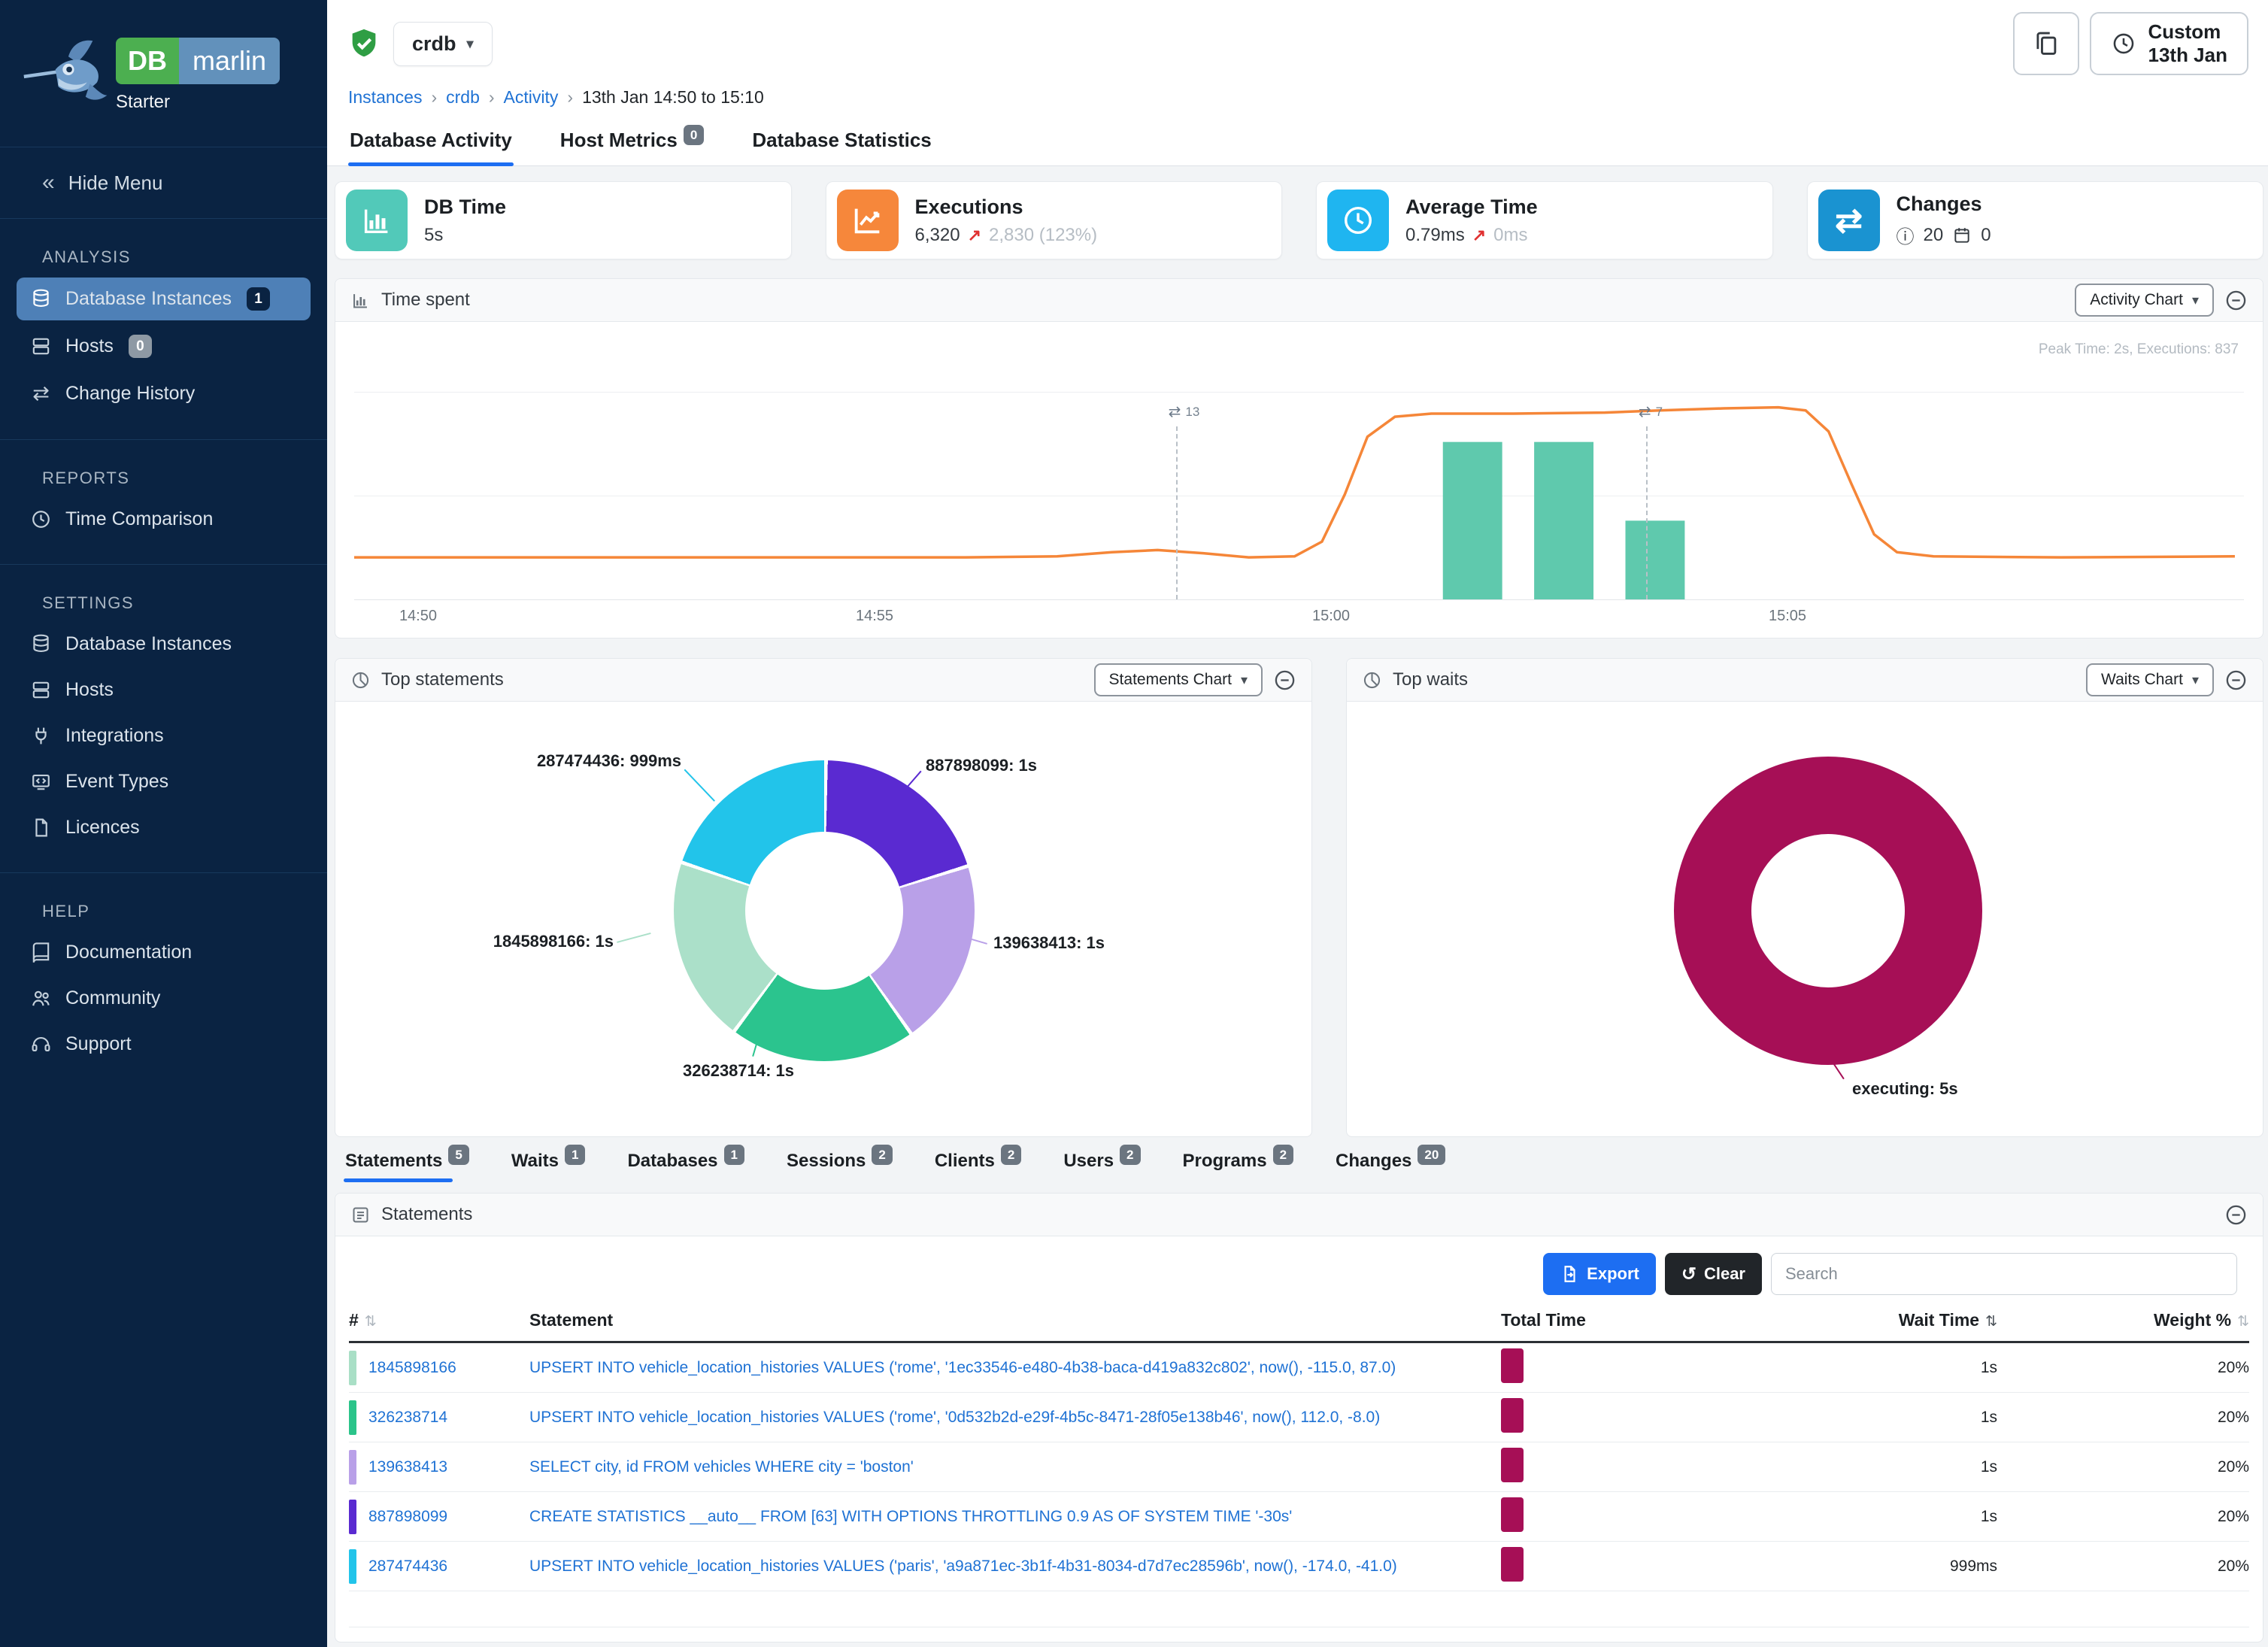 The image size is (2268, 1647). What do you see at coordinates (164, 299) in the screenshot?
I see `sidebar-item-database-instances: Database Instances 1` at bounding box center [164, 299].